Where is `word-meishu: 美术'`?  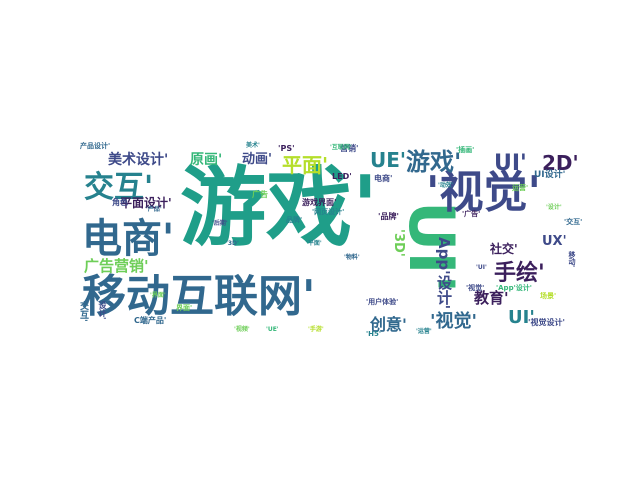 word-meishu: 美术' is located at coordinates (253, 145).